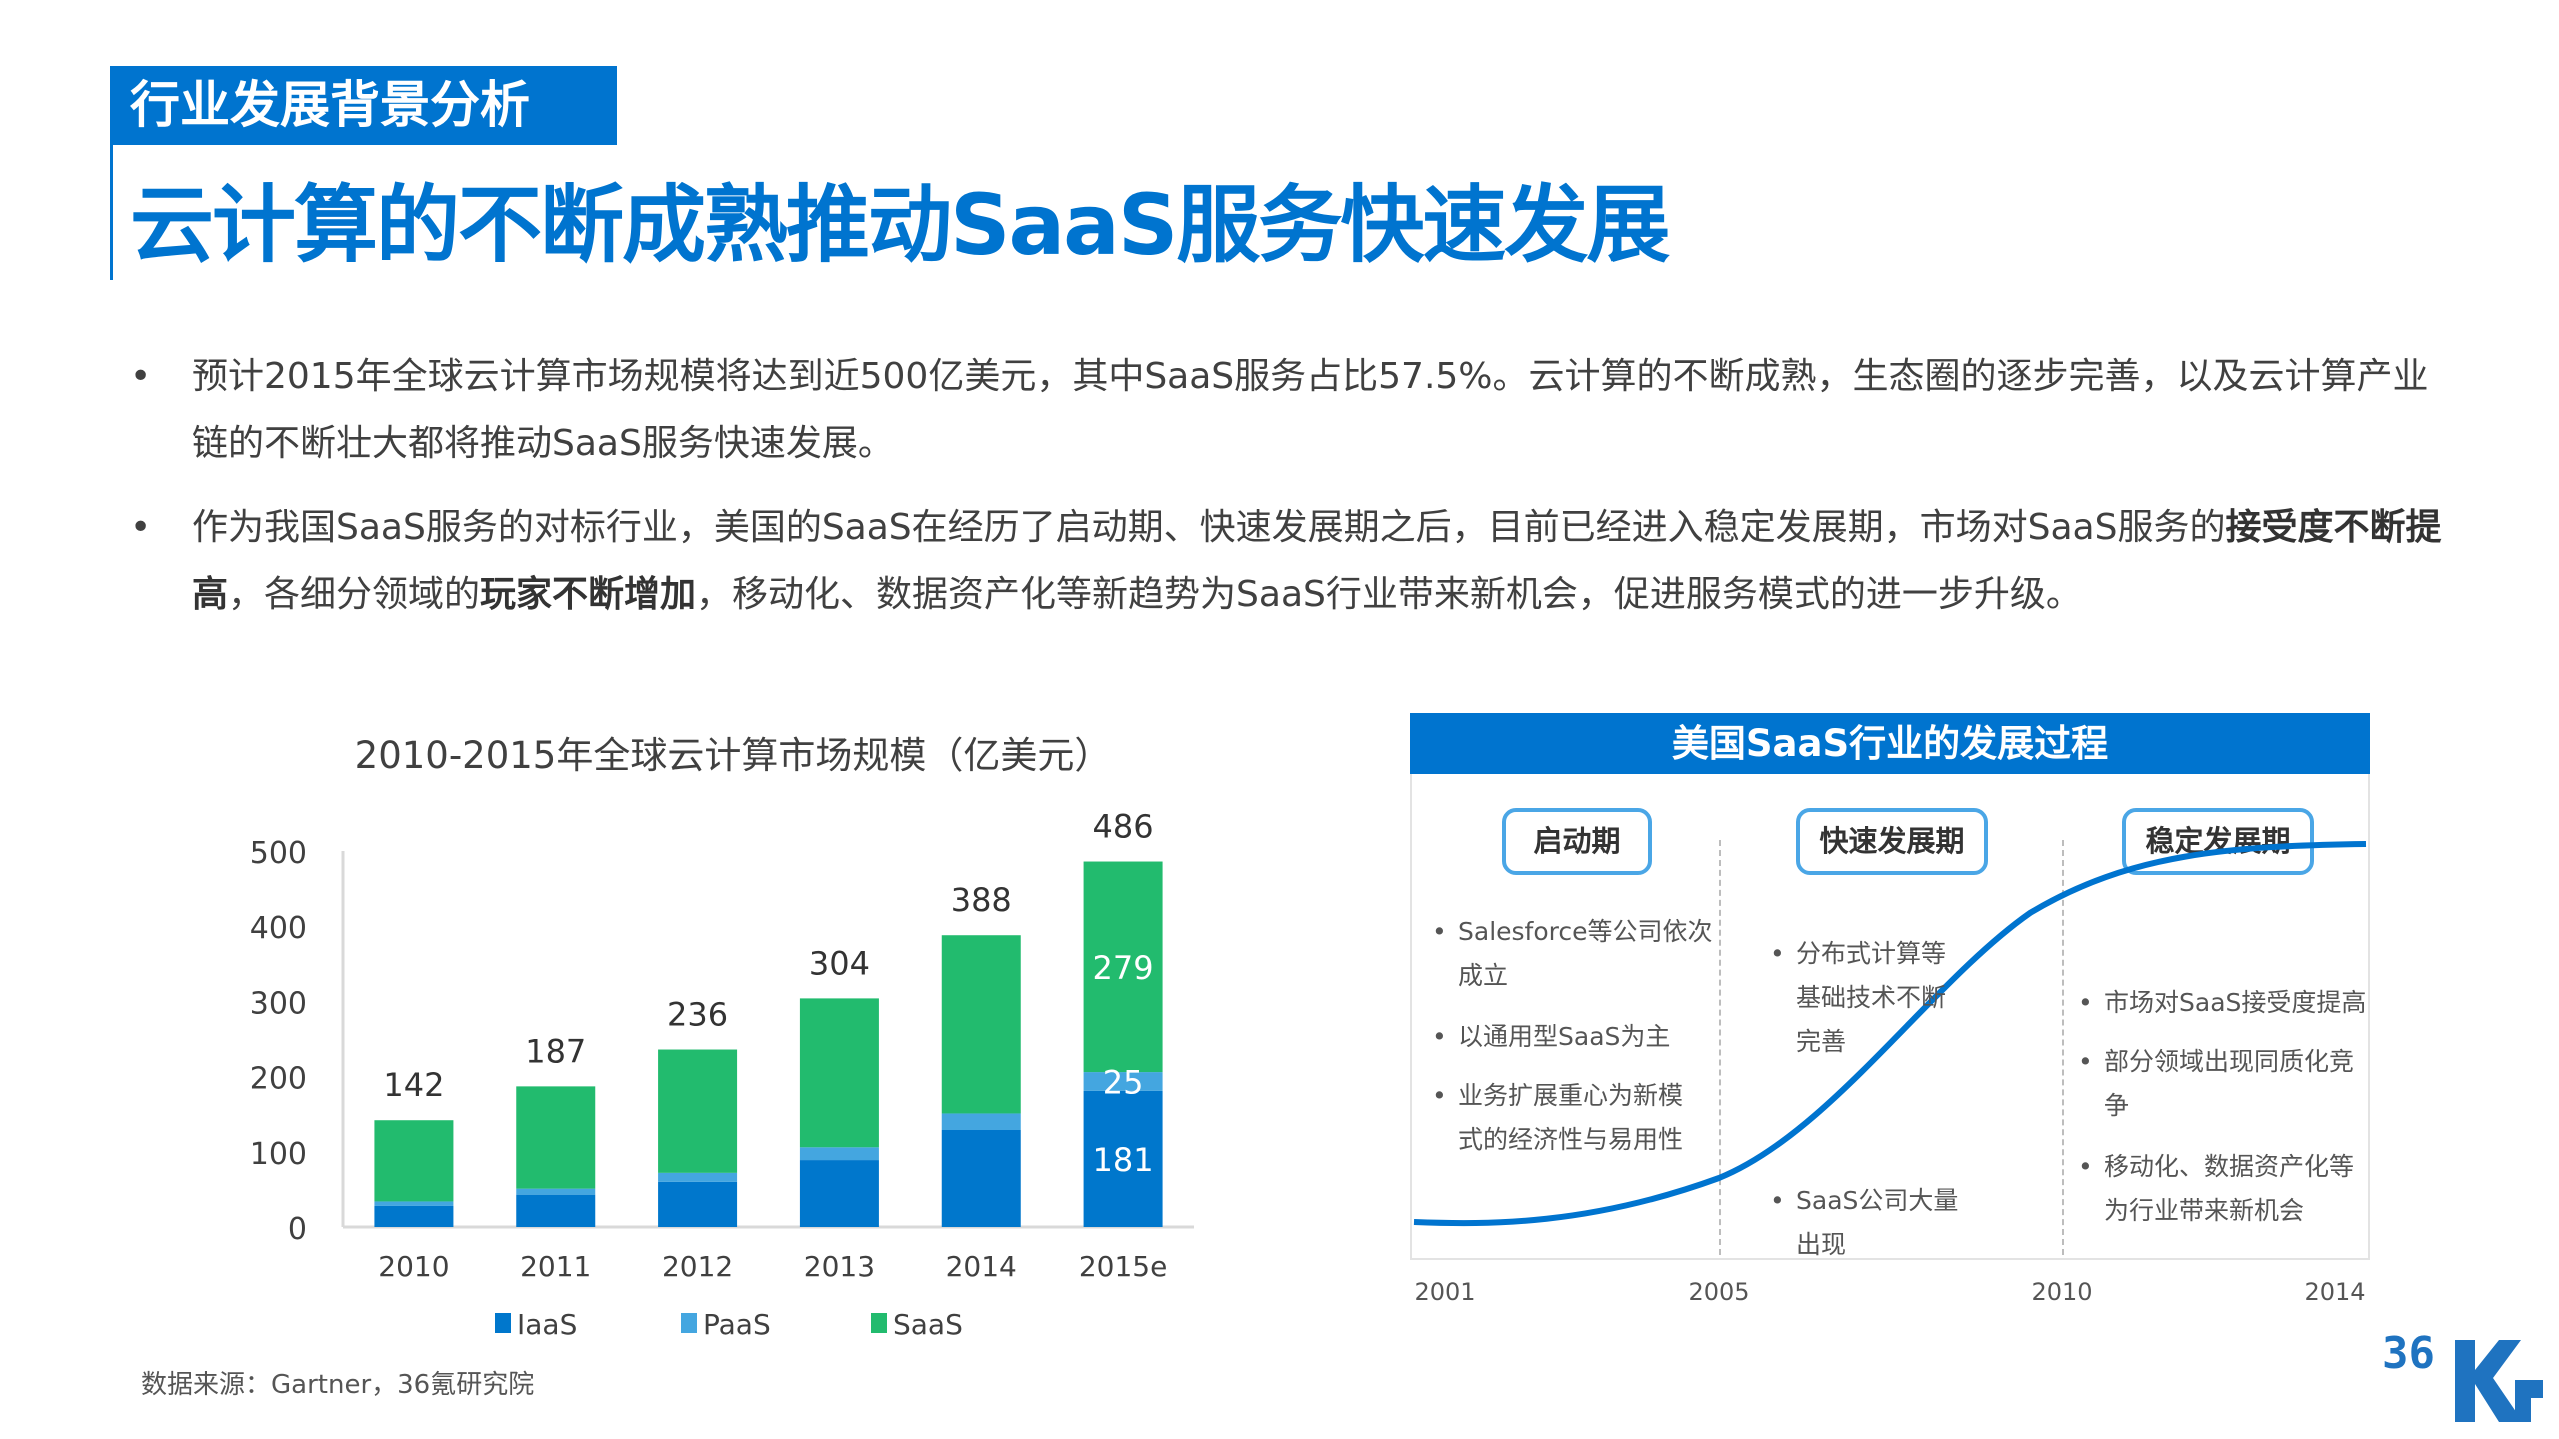 This screenshot has width=2559, height=1439. What do you see at coordinates (1871, 997) in the screenshot?
I see `bullet-line: 基础技术不断` at bounding box center [1871, 997].